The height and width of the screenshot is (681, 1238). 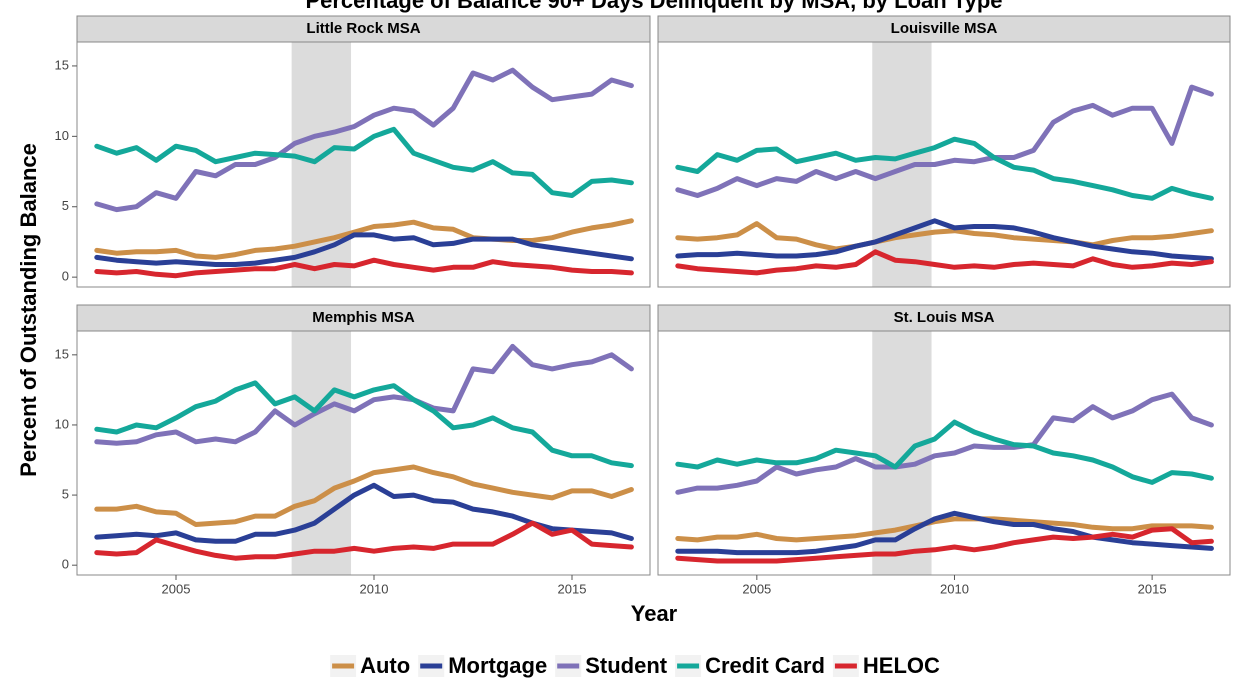 I want to click on x-axis-title: Year, so click(x=654, y=613).